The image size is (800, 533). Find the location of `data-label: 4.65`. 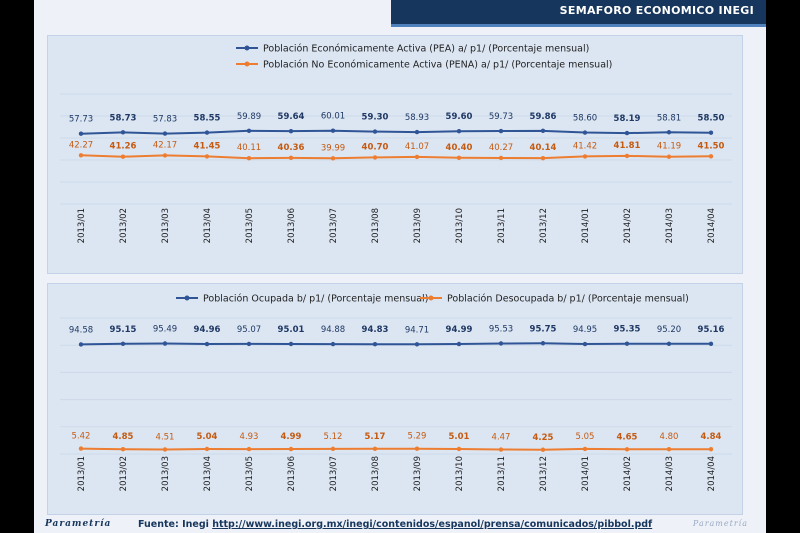

data-label: 4.65 is located at coordinates (627, 437).